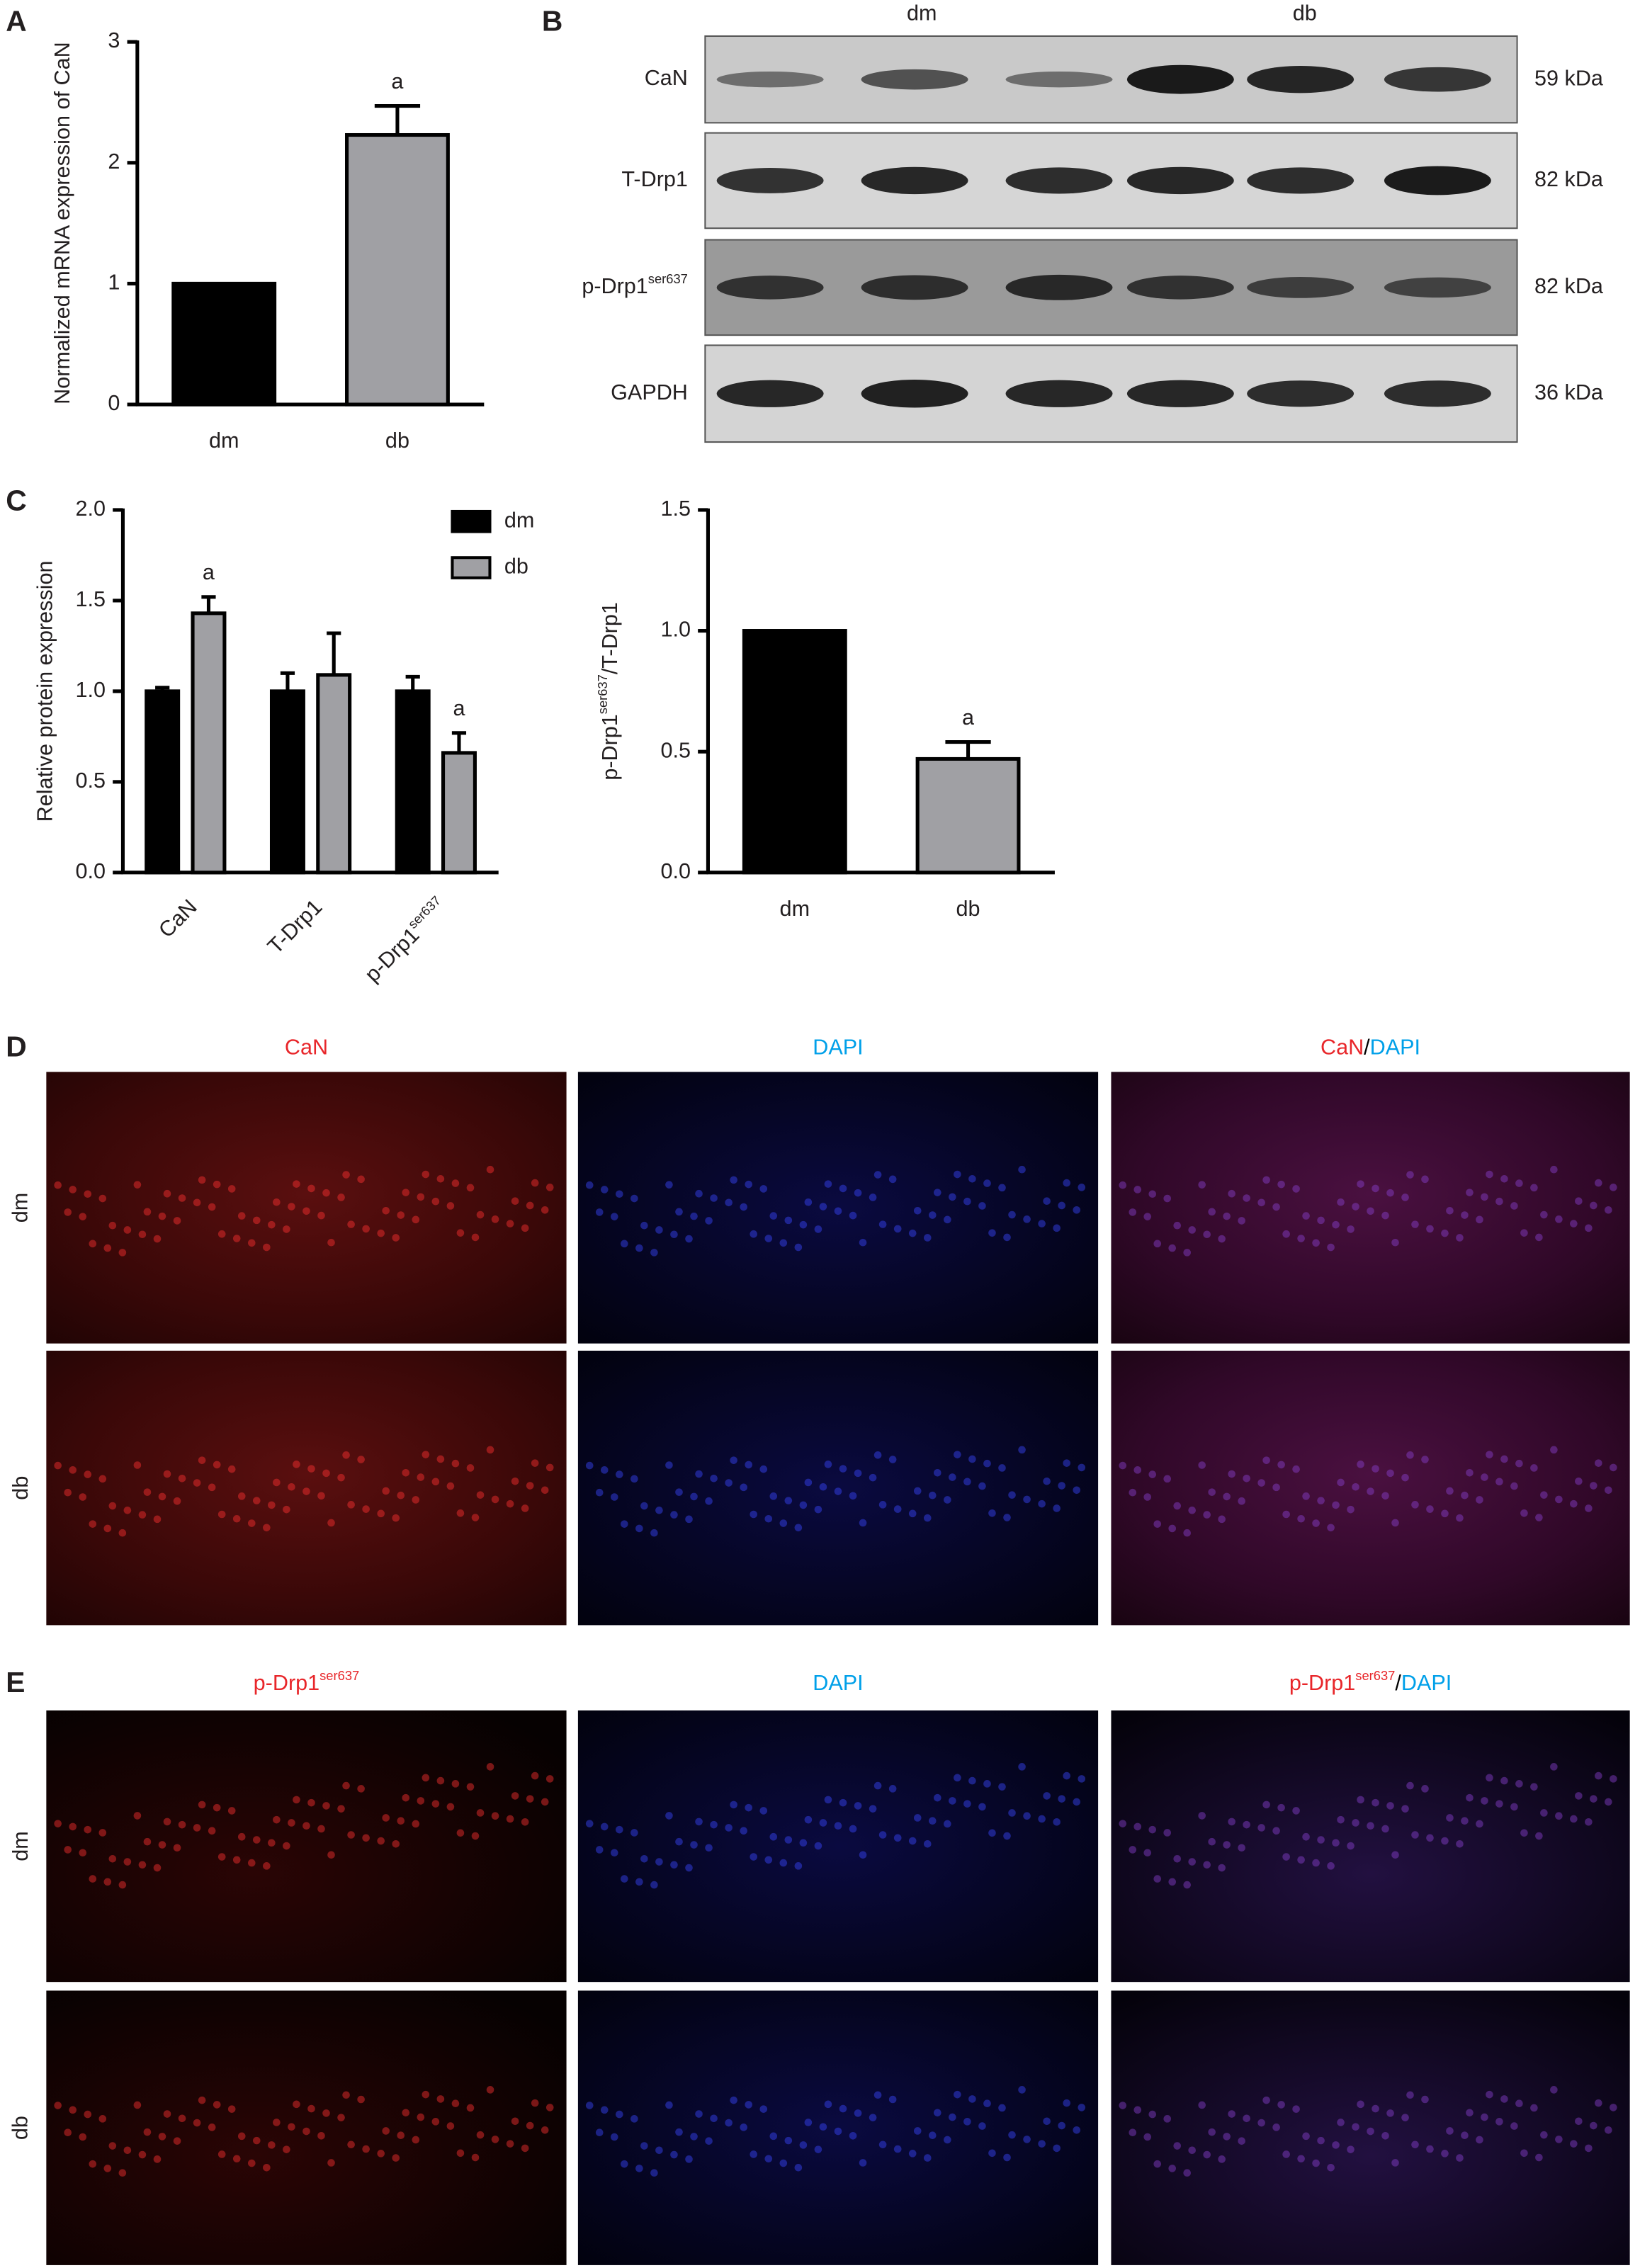 This screenshot has width=1640, height=2268. Describe the element at coordinates (1568, 179) in the screenshot. I see `blot-size-label: 82 kDa` at that location.